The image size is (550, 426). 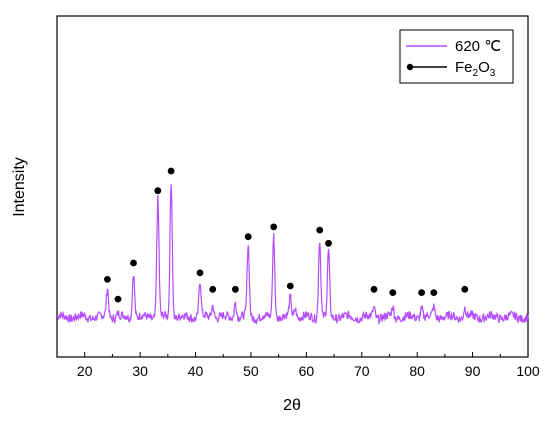 What do you see at coordinates (476, 73) in the screenshot?
I see `legend-marker-label-sub1: 2` at bounding box center [476, 73].